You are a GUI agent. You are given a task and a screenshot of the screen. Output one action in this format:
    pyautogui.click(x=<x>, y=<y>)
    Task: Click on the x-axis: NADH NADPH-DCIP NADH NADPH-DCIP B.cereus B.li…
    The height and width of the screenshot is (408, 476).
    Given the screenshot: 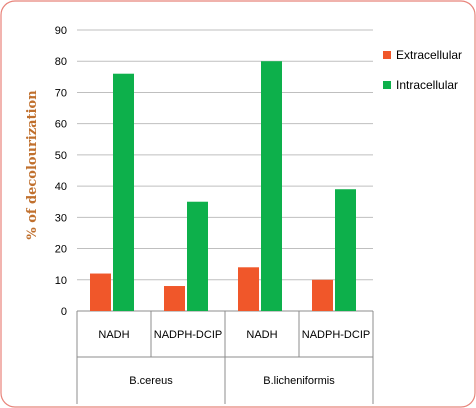 What is the action you would take?
    pyautogui.click(x=225, y=357)
    